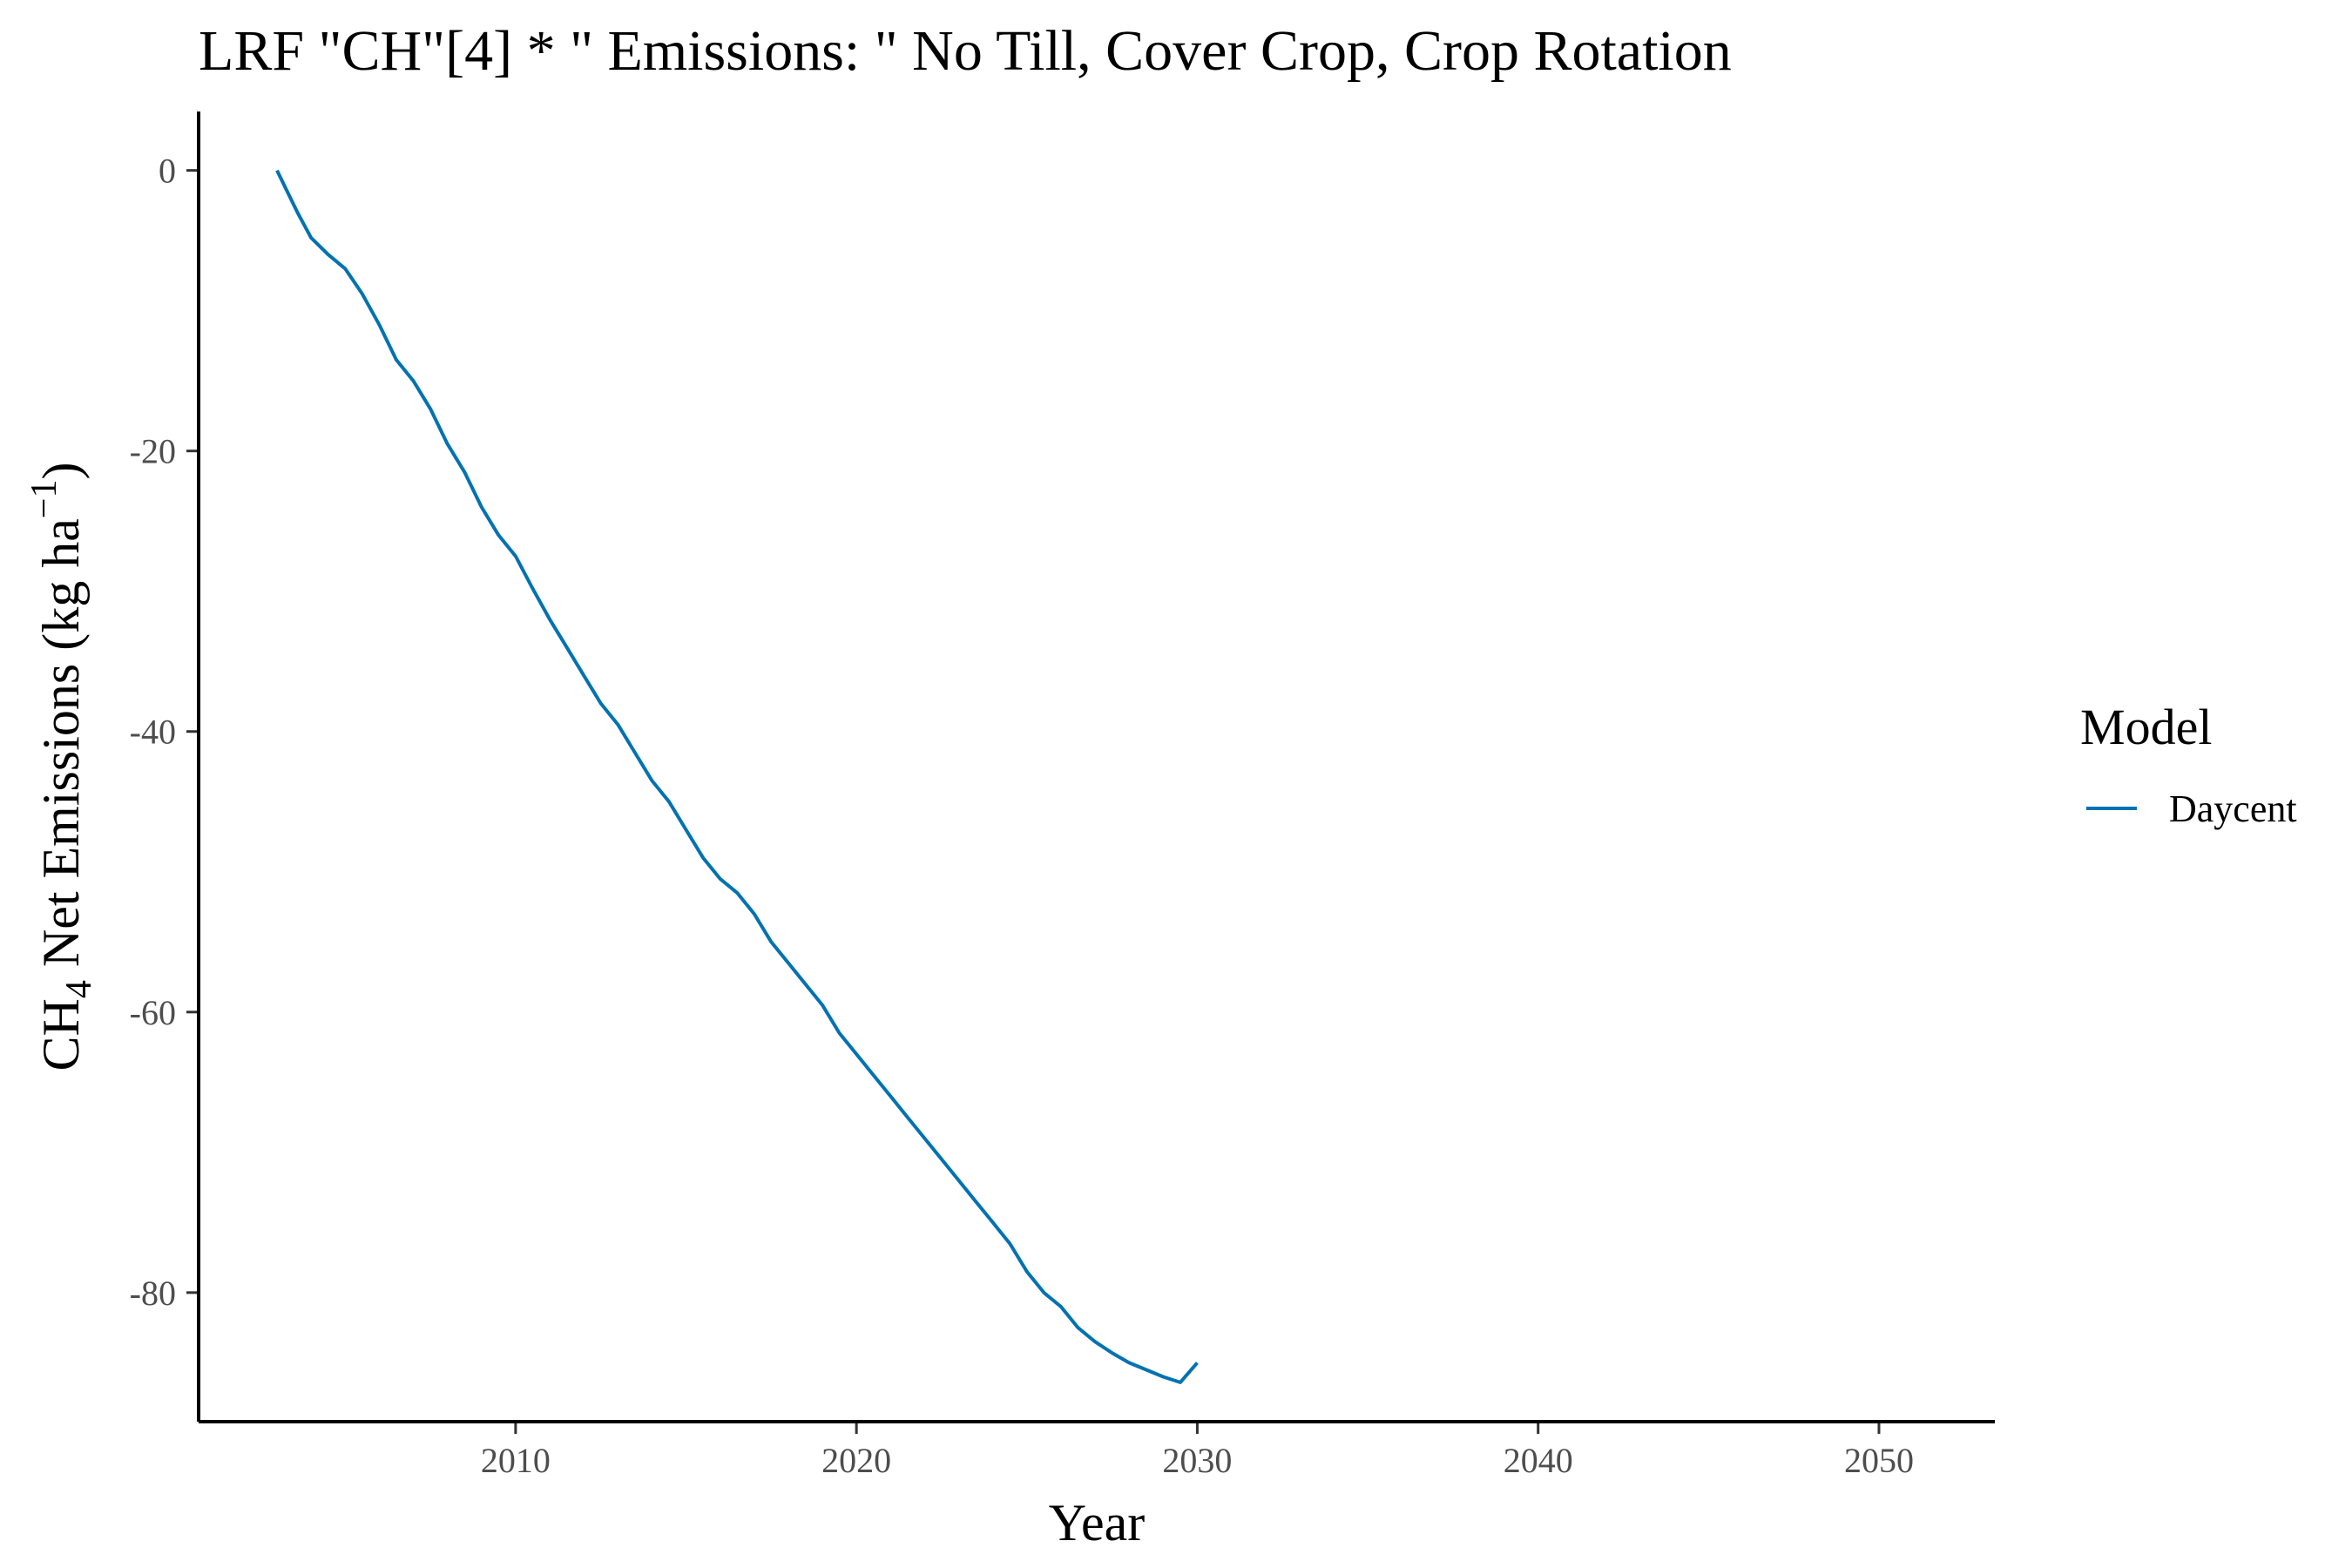  What do you see at coordinates (153, 451) in the screenshot?
I see `y-tick-label: -20` at bounding box center [153, 451].